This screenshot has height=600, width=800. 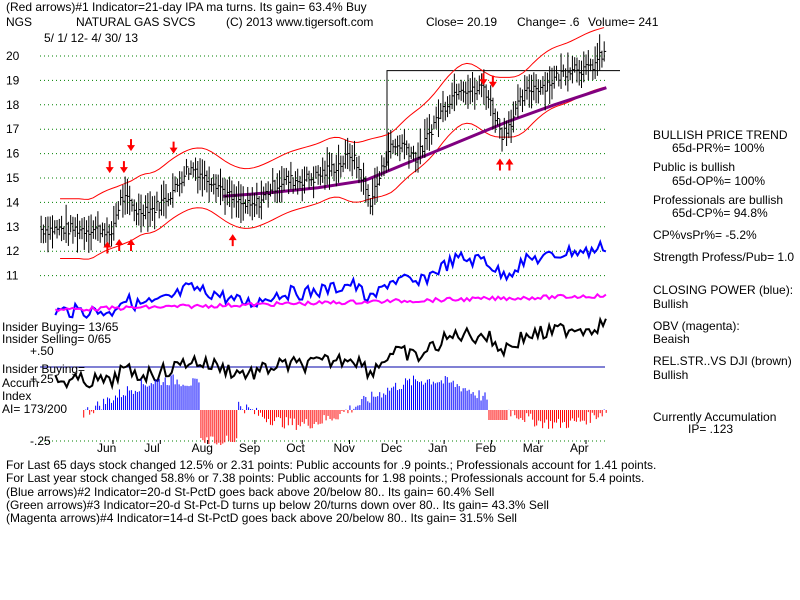 I want to click on month-tick-label: Jan, so click(x=437, y=448).